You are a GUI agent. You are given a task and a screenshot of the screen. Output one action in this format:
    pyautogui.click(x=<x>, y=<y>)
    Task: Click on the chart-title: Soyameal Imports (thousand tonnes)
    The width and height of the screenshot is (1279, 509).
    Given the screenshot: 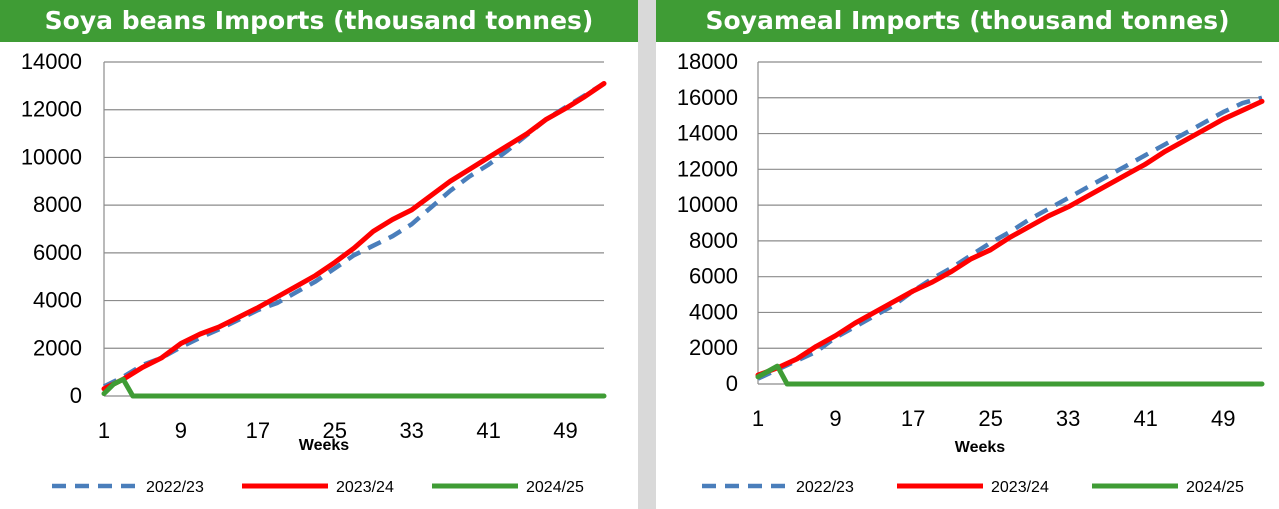 What is the action you would take?
    pyautogui.click(x=967, y=21)
    